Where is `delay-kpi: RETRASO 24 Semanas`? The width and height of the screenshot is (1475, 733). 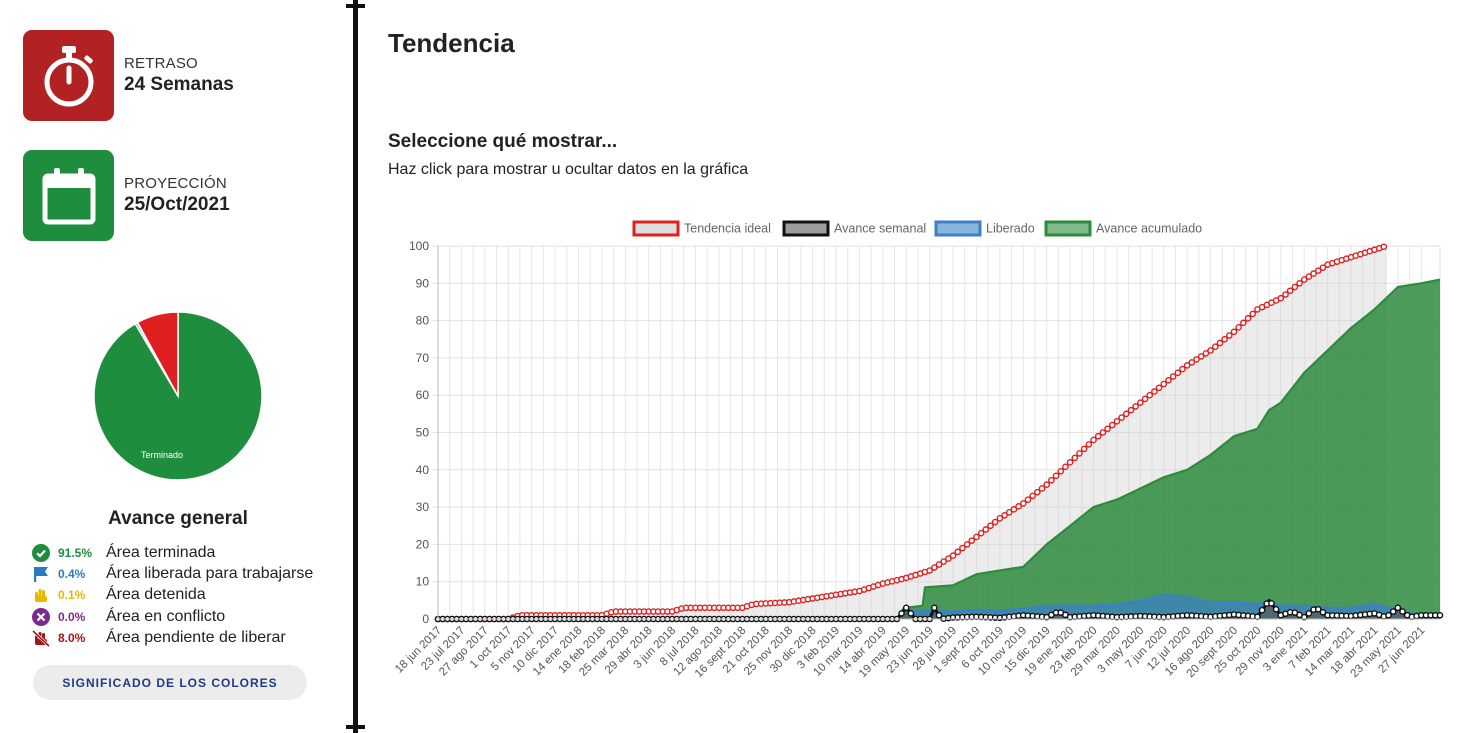 delay-kpi: RETRASO 24 Semanas is located at coordinates (128, 75).